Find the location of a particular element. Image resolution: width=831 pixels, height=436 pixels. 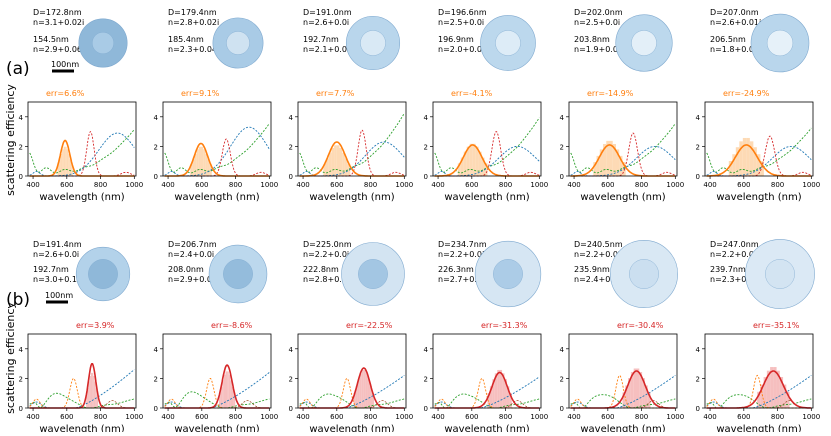

particle-shell-index: n=3.1+0.02i is located at coordinates (58, 22).